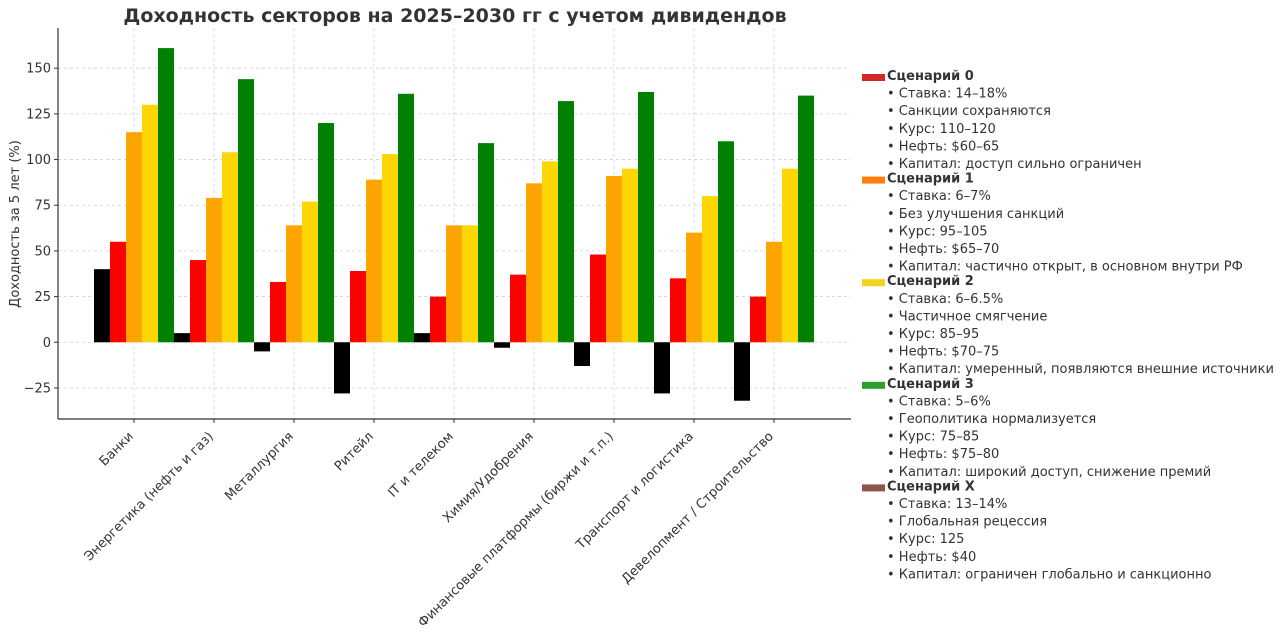 Image resolution: width=1280 pixels, height=640 pixels. I want to click on y-tick-label: 100, so click(38, 160).